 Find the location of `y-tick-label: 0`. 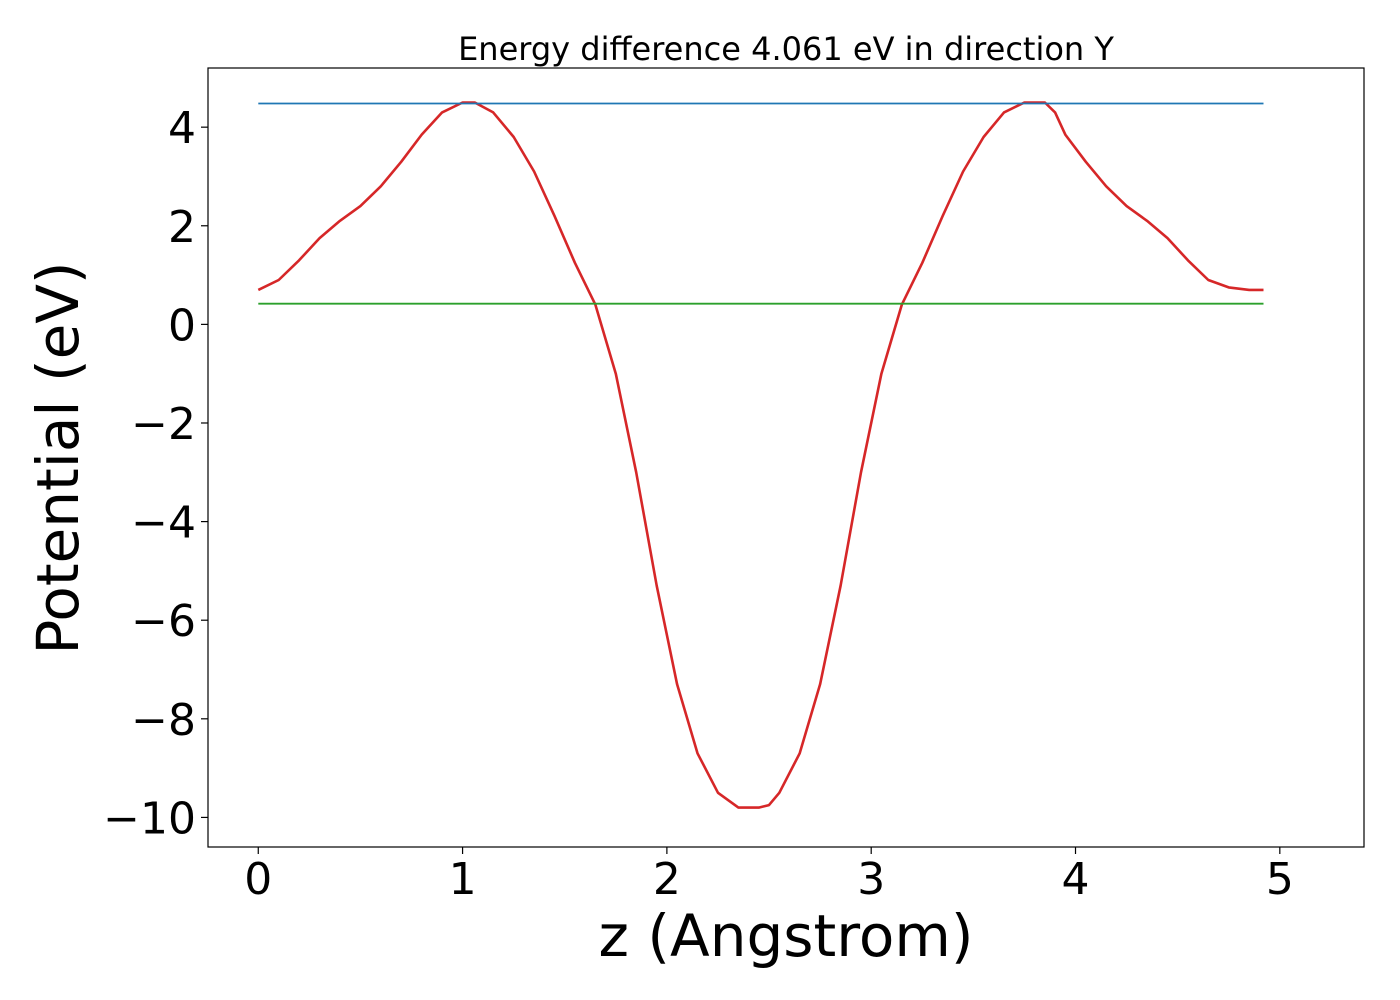

y-tick-label: 0 is located at coordinates (182, 325).